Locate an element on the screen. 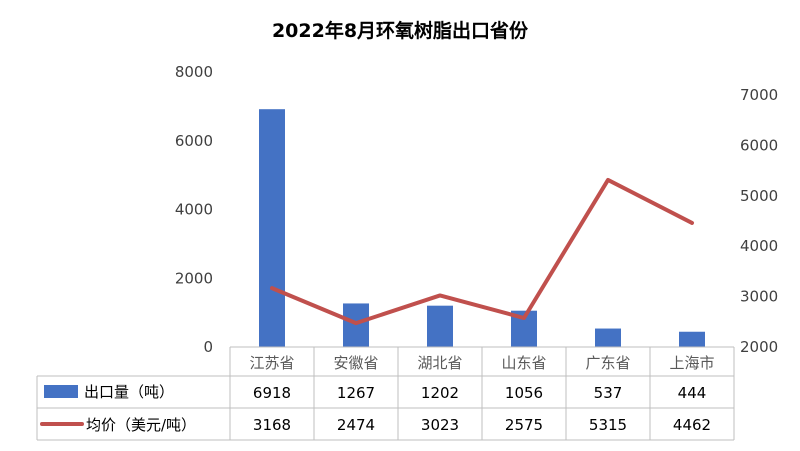  category-label: 上海市 is located at coordinates (691, 363).